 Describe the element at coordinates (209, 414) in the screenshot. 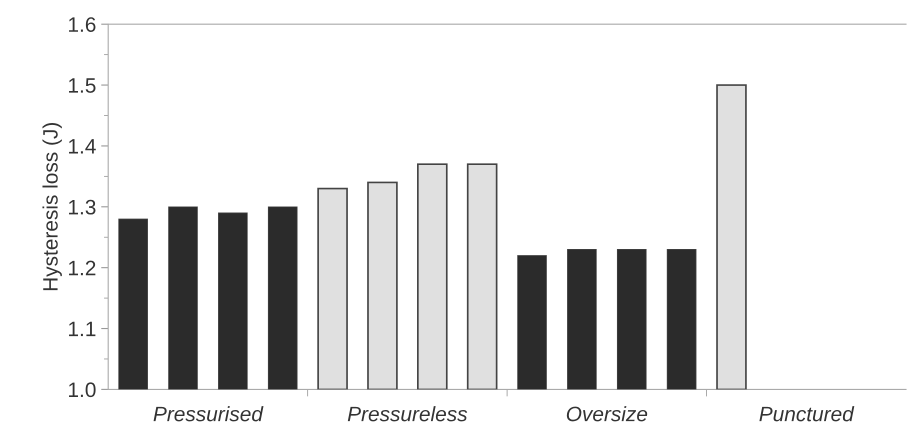

I see `x-tick-label: Pressurised` at that location.